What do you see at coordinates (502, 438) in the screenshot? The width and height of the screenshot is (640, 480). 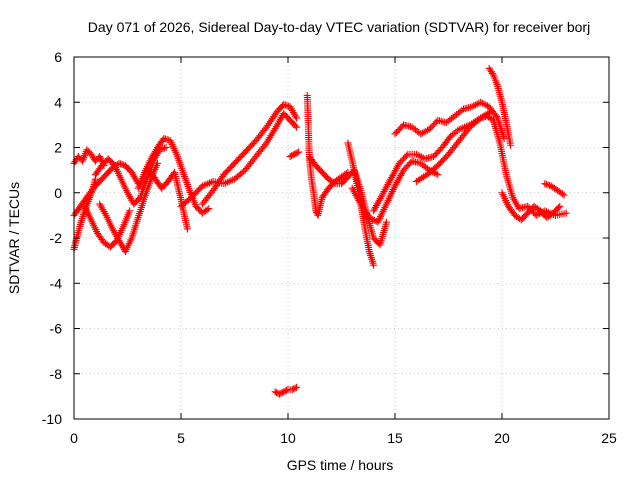 I see `x-tick-label: 20` at bounding box center [502, 438].